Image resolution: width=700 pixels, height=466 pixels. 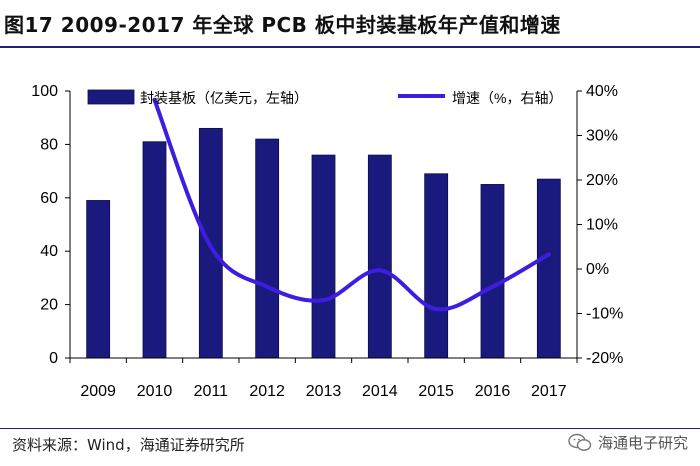 I want to click on growth-point-2014, so click(x=379, y=270).